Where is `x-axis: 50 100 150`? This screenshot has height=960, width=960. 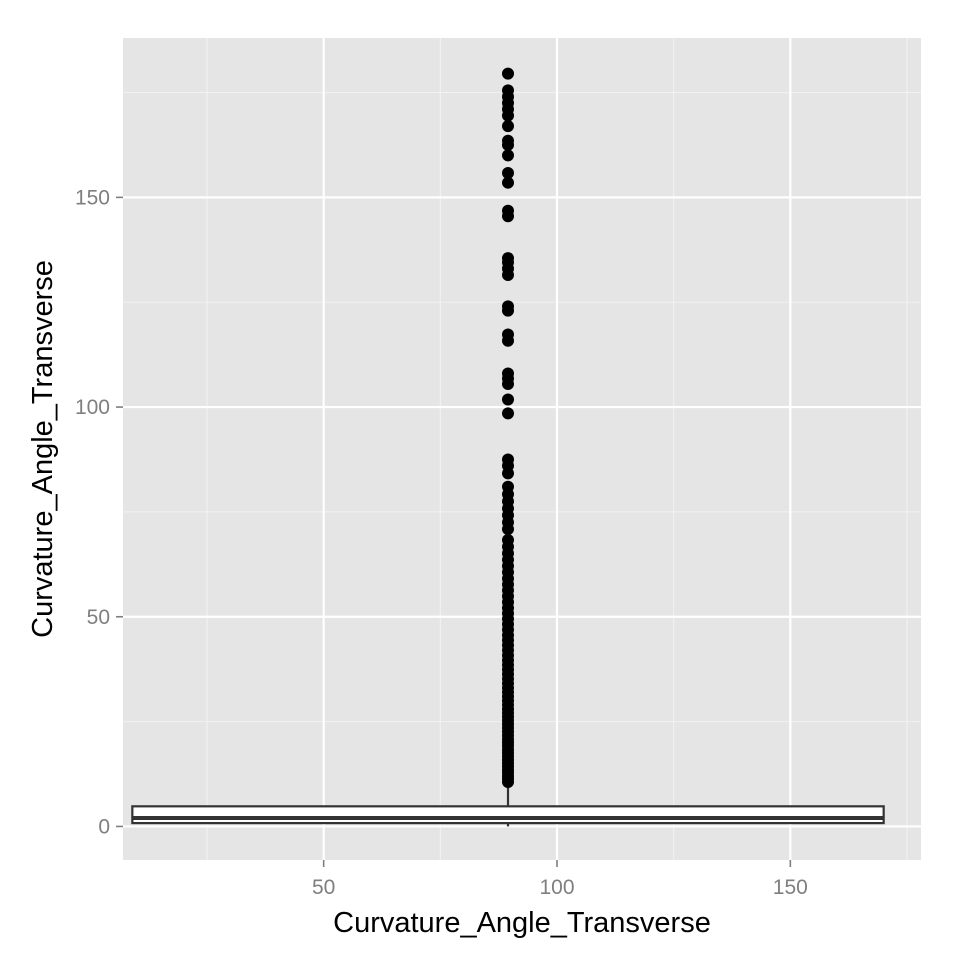
x-axis: 50 100 150 is located at coordinates (560, 879).